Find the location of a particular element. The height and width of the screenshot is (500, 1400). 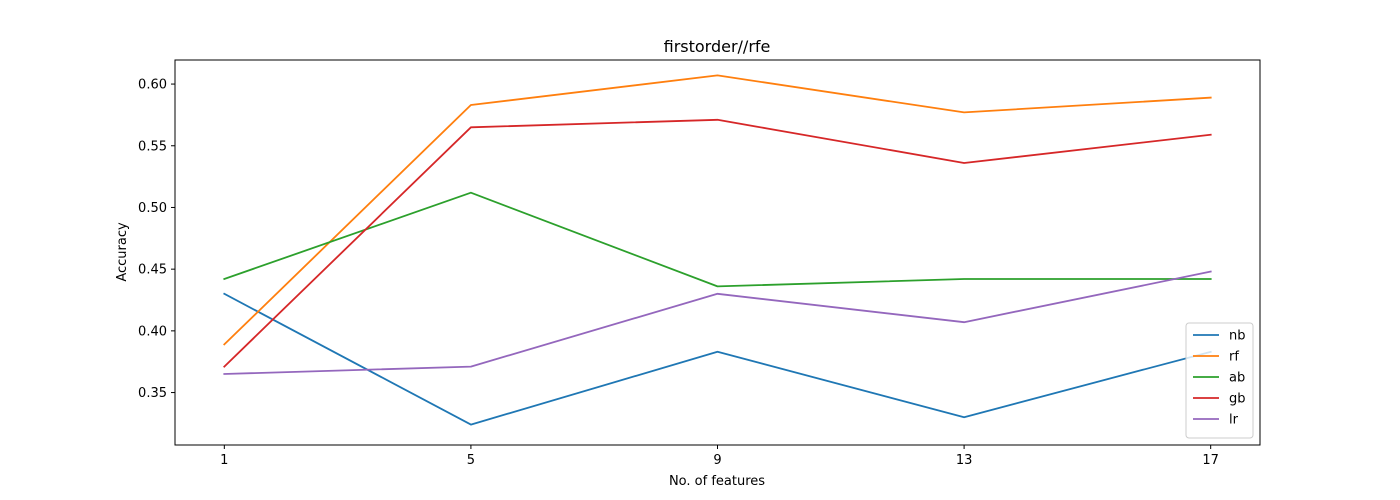

legend-label-rf: rf is located at coordinates (1234, 357).